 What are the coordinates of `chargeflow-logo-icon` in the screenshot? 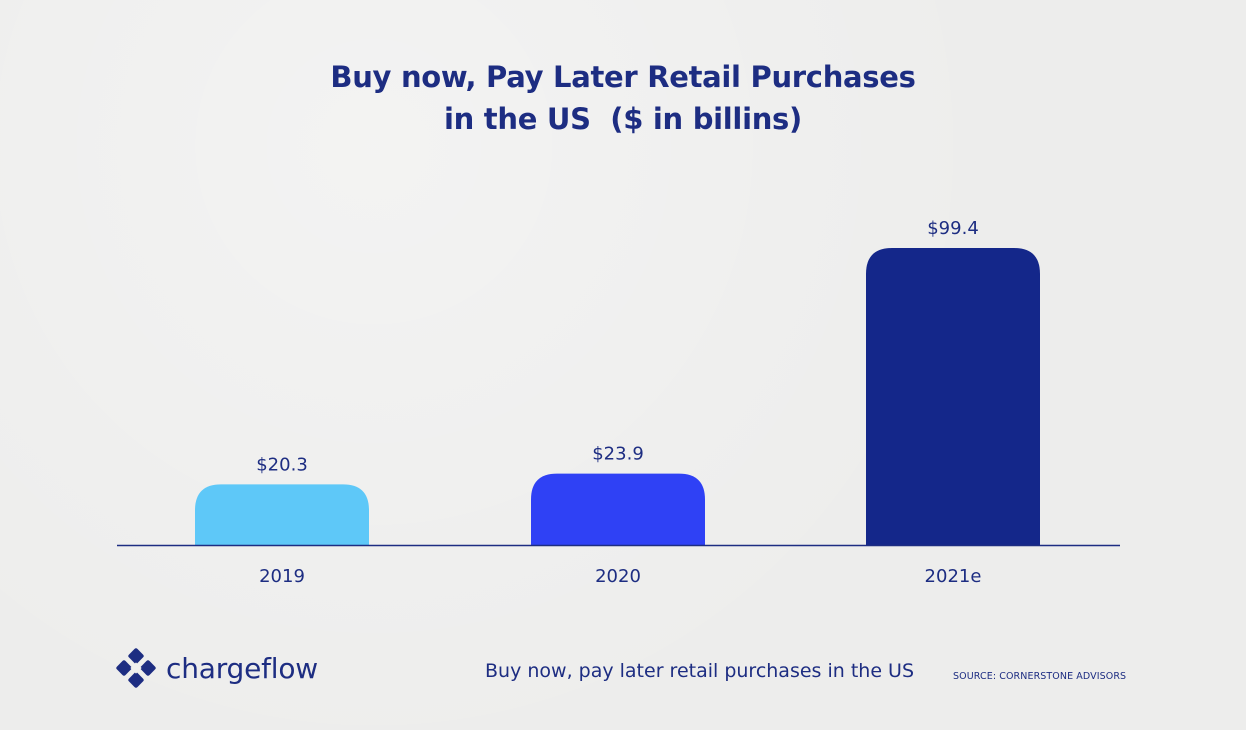 It's located at (136, 668).